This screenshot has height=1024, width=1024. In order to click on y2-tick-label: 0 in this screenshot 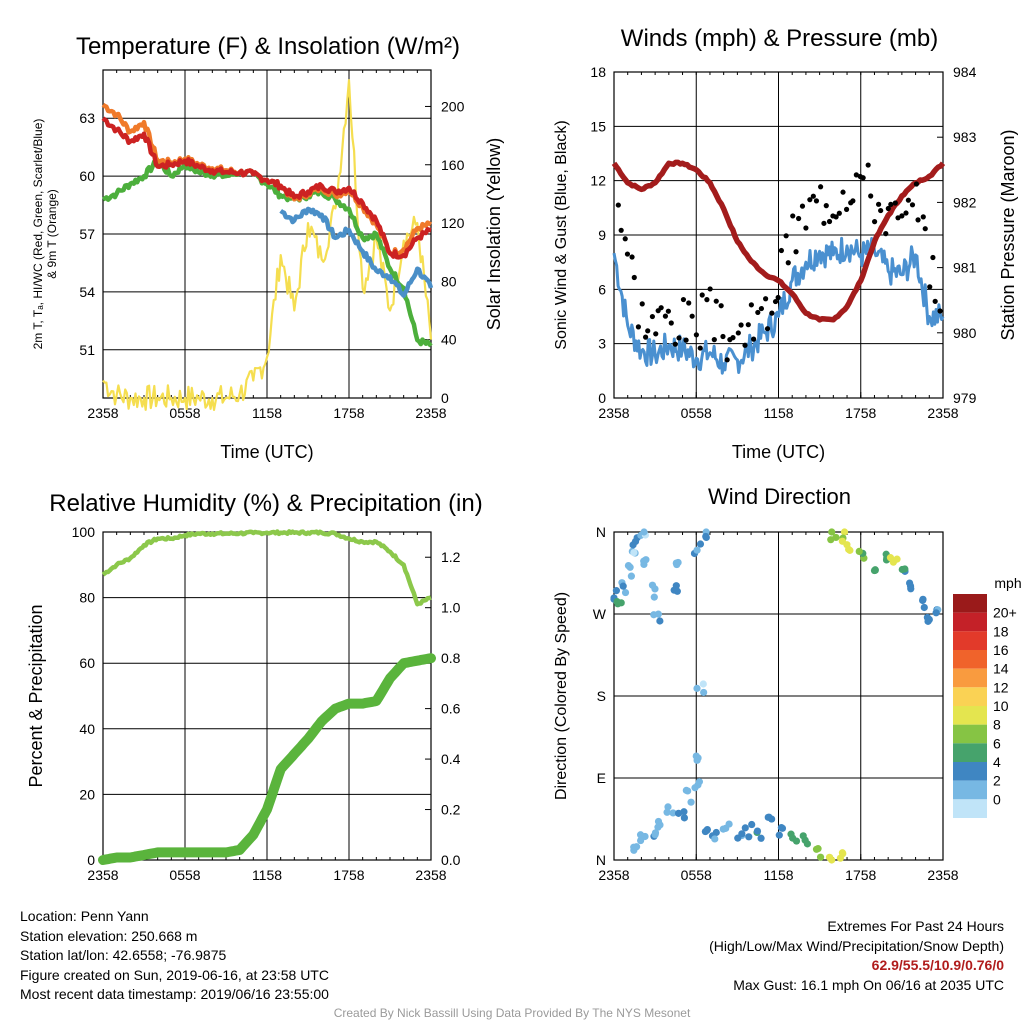, I will do `click(445, 398)`.